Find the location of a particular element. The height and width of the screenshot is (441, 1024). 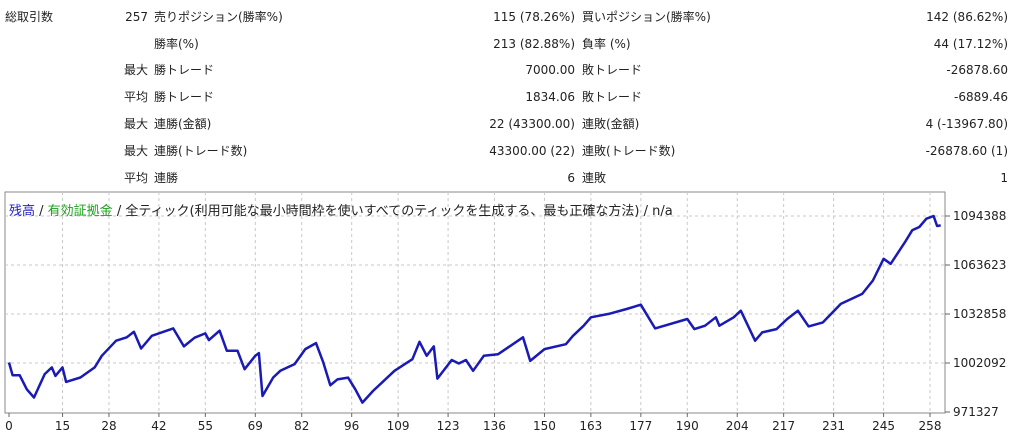

x-tick-label: 190 is located at coordinates (687, 426).